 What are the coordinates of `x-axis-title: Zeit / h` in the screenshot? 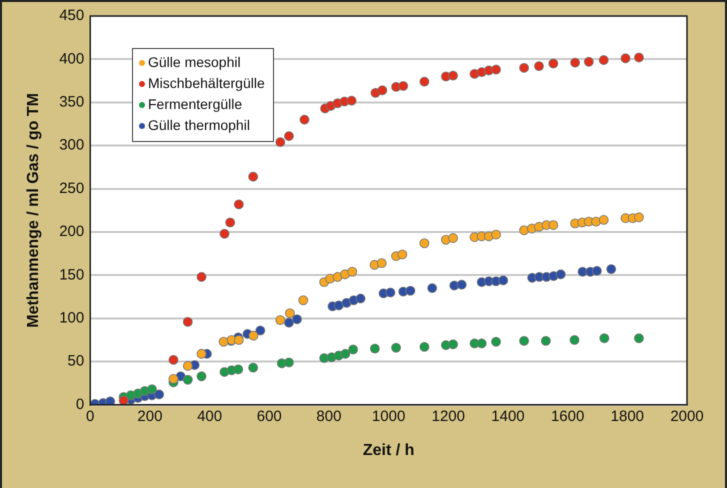 It's located at (388, 450).